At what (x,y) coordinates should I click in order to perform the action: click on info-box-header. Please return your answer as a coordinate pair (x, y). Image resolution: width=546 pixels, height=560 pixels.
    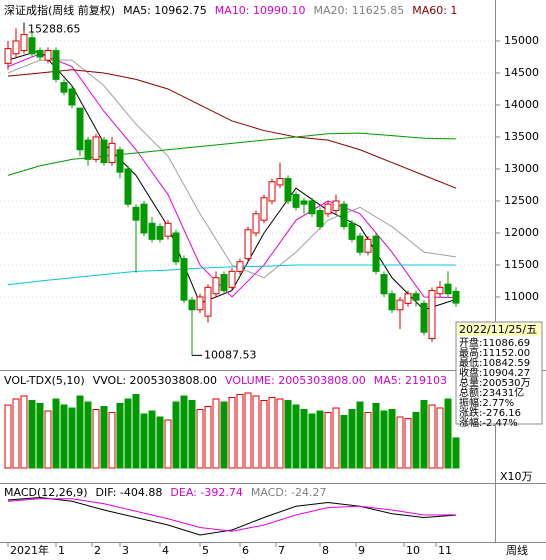
    Looking at the image, I should click on (499, 329).